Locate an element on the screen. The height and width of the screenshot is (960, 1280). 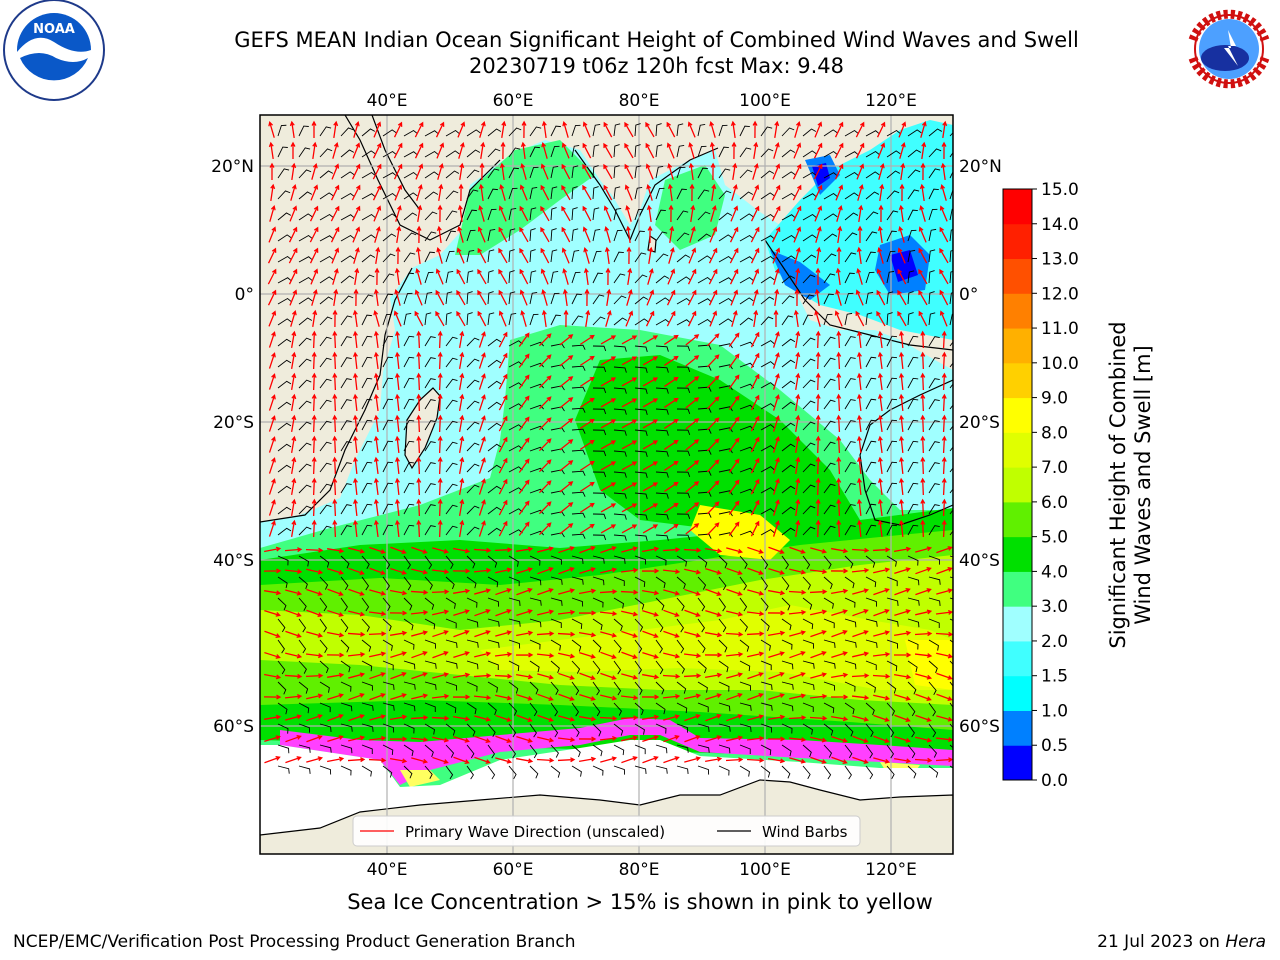
noaa-logo-text: NOAA is located at coordinates (54, 29).